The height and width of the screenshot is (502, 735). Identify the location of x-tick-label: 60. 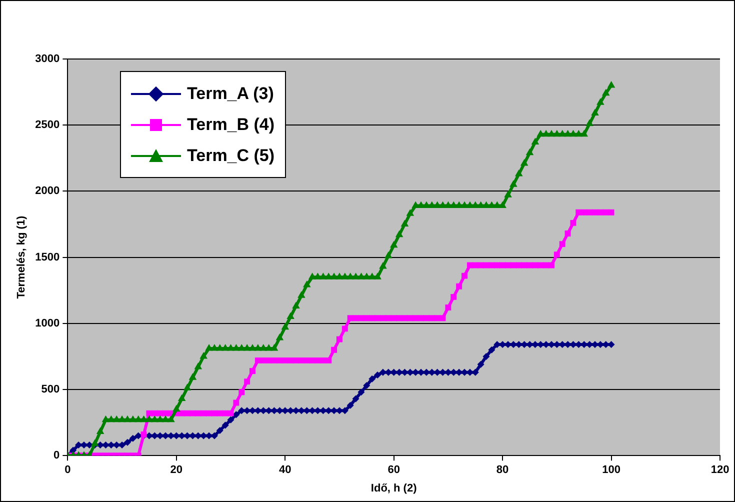
(394, 470).